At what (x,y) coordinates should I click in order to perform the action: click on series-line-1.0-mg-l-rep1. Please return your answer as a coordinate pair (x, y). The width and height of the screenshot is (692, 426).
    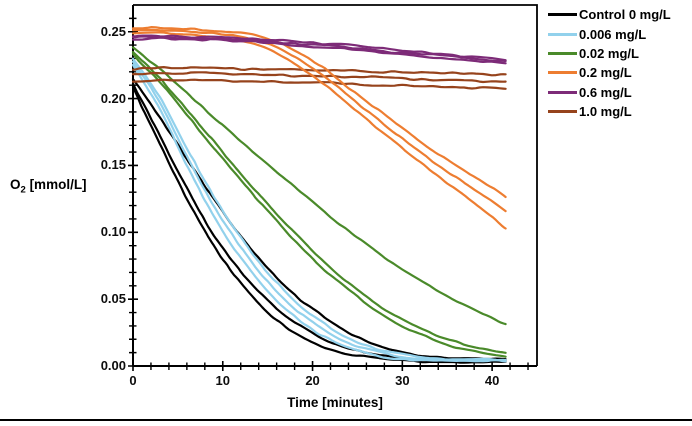
    Looking at the image, I should click on (319, 71).